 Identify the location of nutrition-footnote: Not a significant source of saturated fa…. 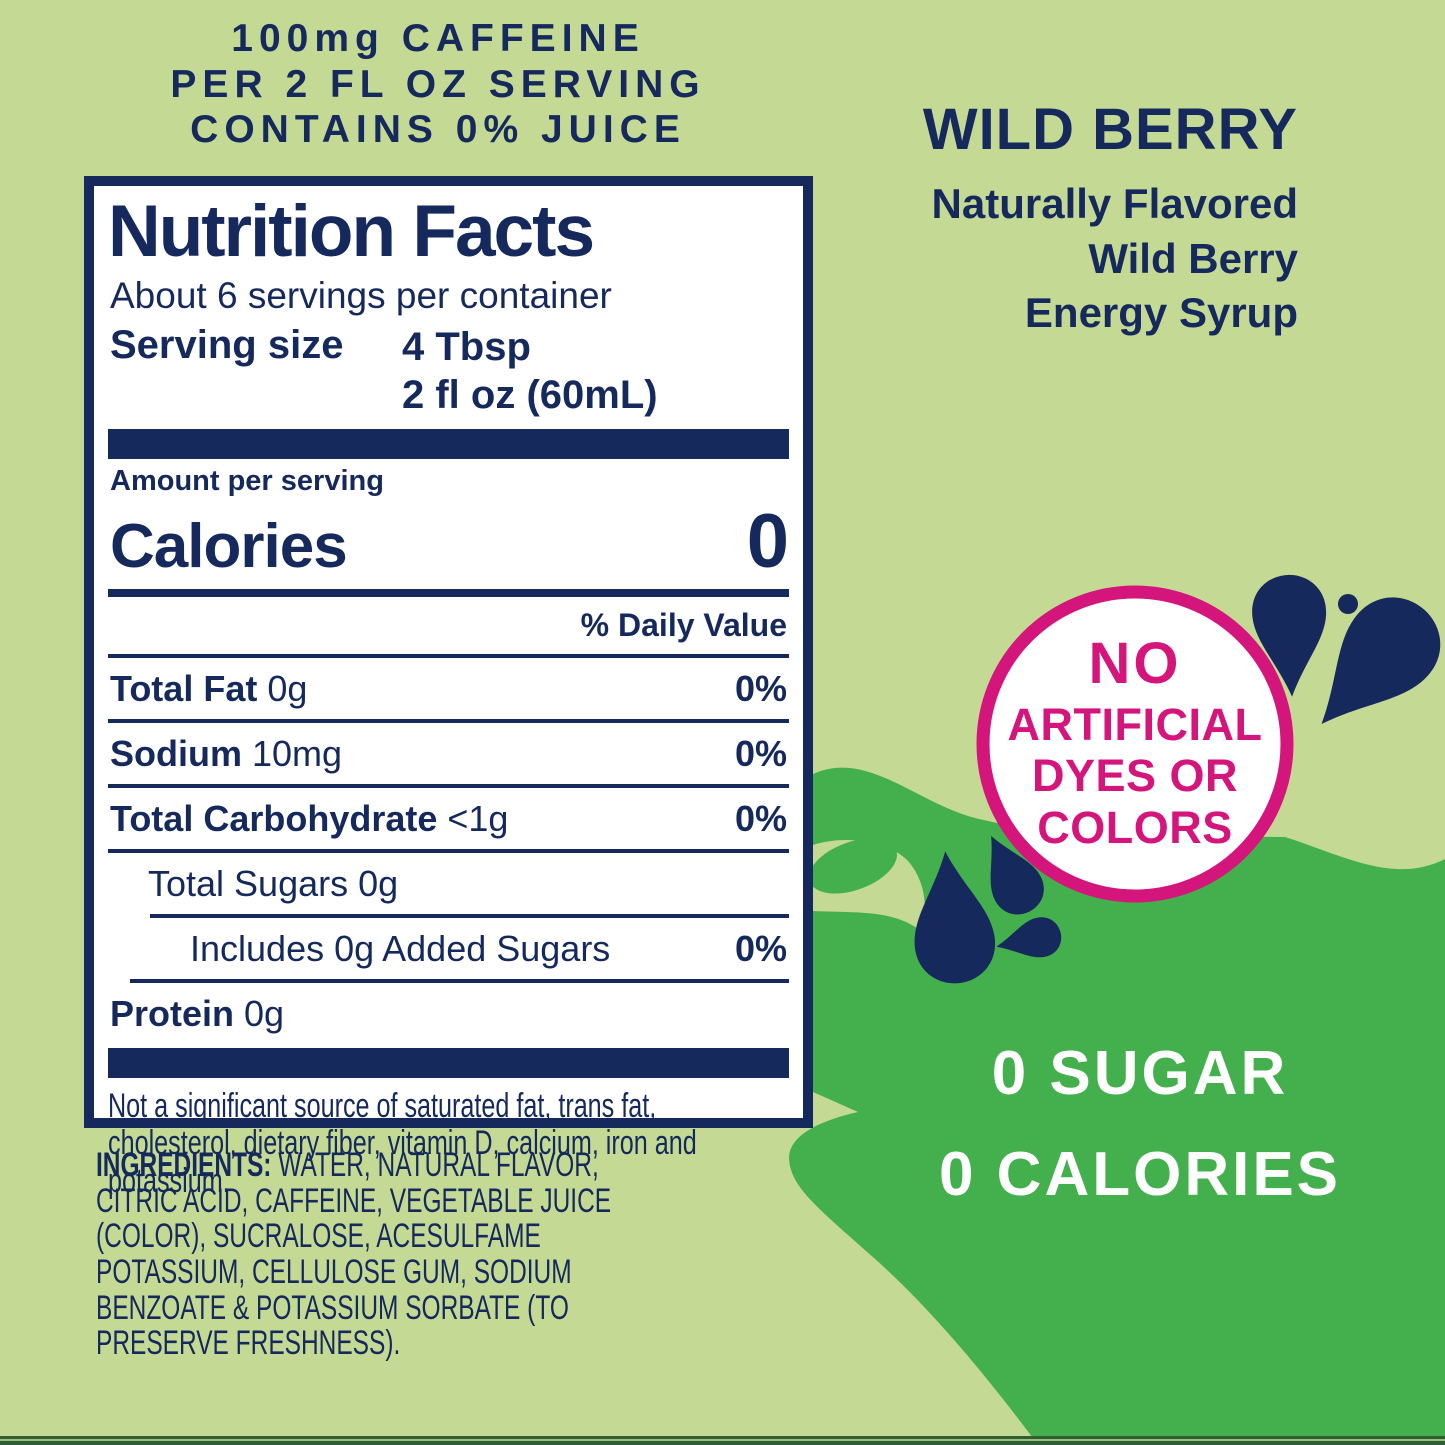
(402, 1143).